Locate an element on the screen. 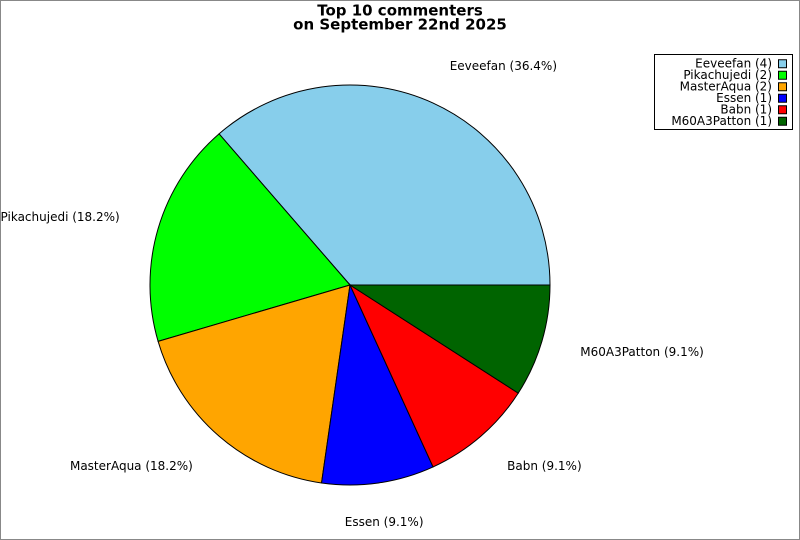 Image resolution: width=800 pixels, height=540 pixels. chart-title: Top 10 commenters is located at coordinates (400, 11).